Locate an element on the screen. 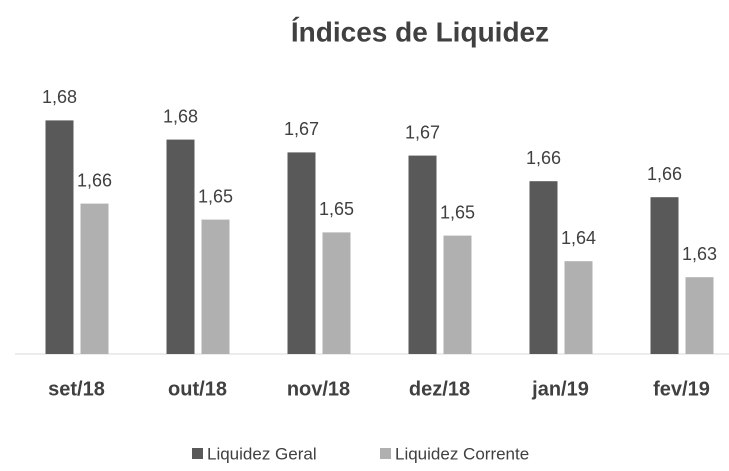 The image size is (729, 471). legend-label: Liquidez Corrente is located at coordinates (462, 453).